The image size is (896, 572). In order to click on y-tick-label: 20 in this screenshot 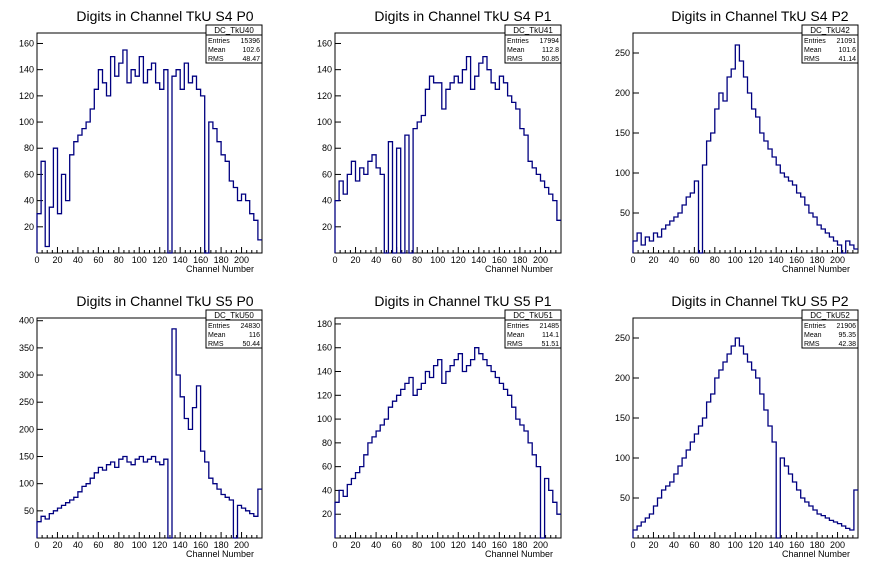, I will do `click(327, 514)`.